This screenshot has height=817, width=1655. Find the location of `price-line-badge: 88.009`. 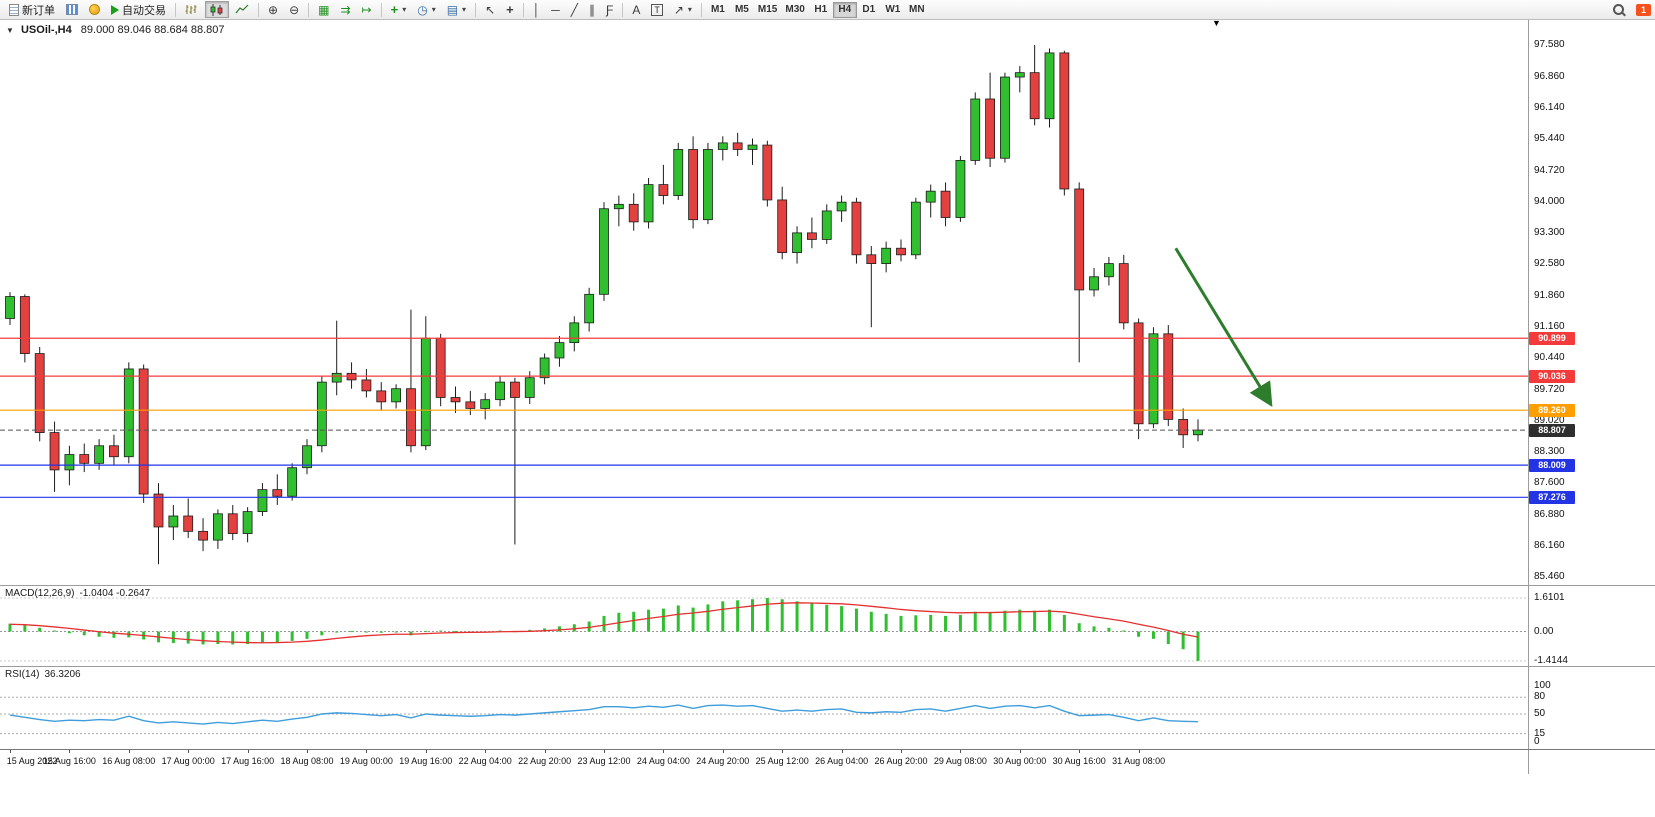

price-line-badge: 88.009 is located at coordinates (1552, 465).